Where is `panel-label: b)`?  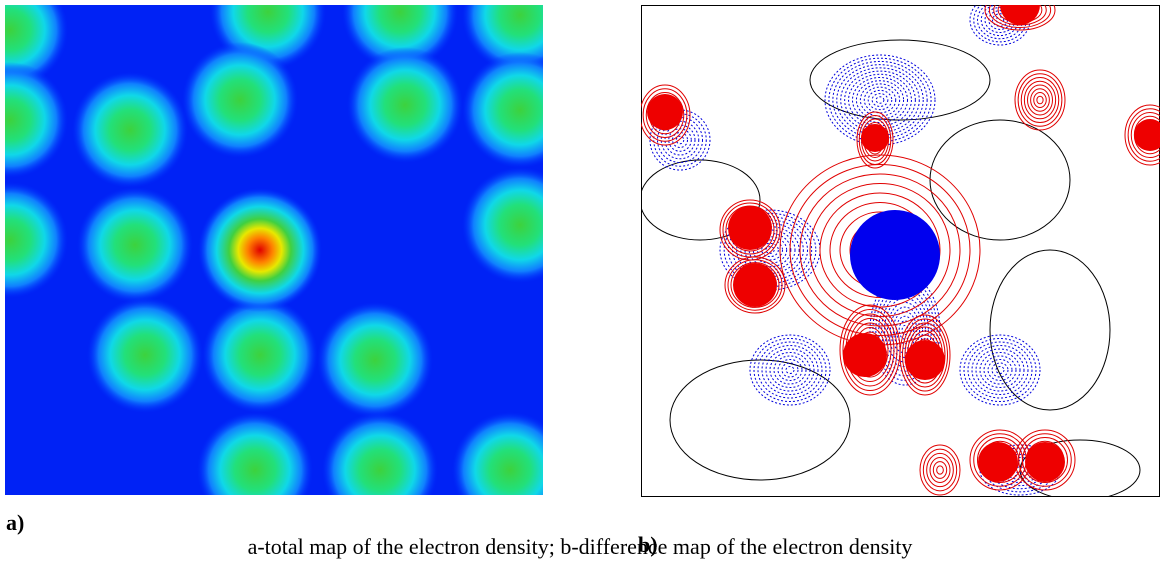
panel-label: b) is located at coordinates (648, 544).